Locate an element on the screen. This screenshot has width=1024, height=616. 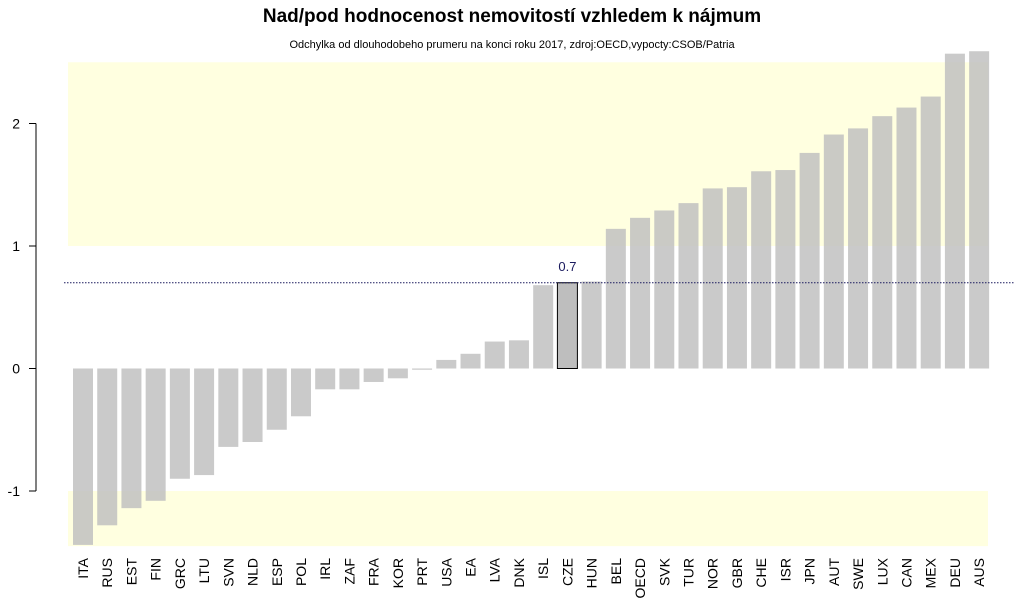
x-tick-label-dnk: DNK is located at coordinates (519, 572).